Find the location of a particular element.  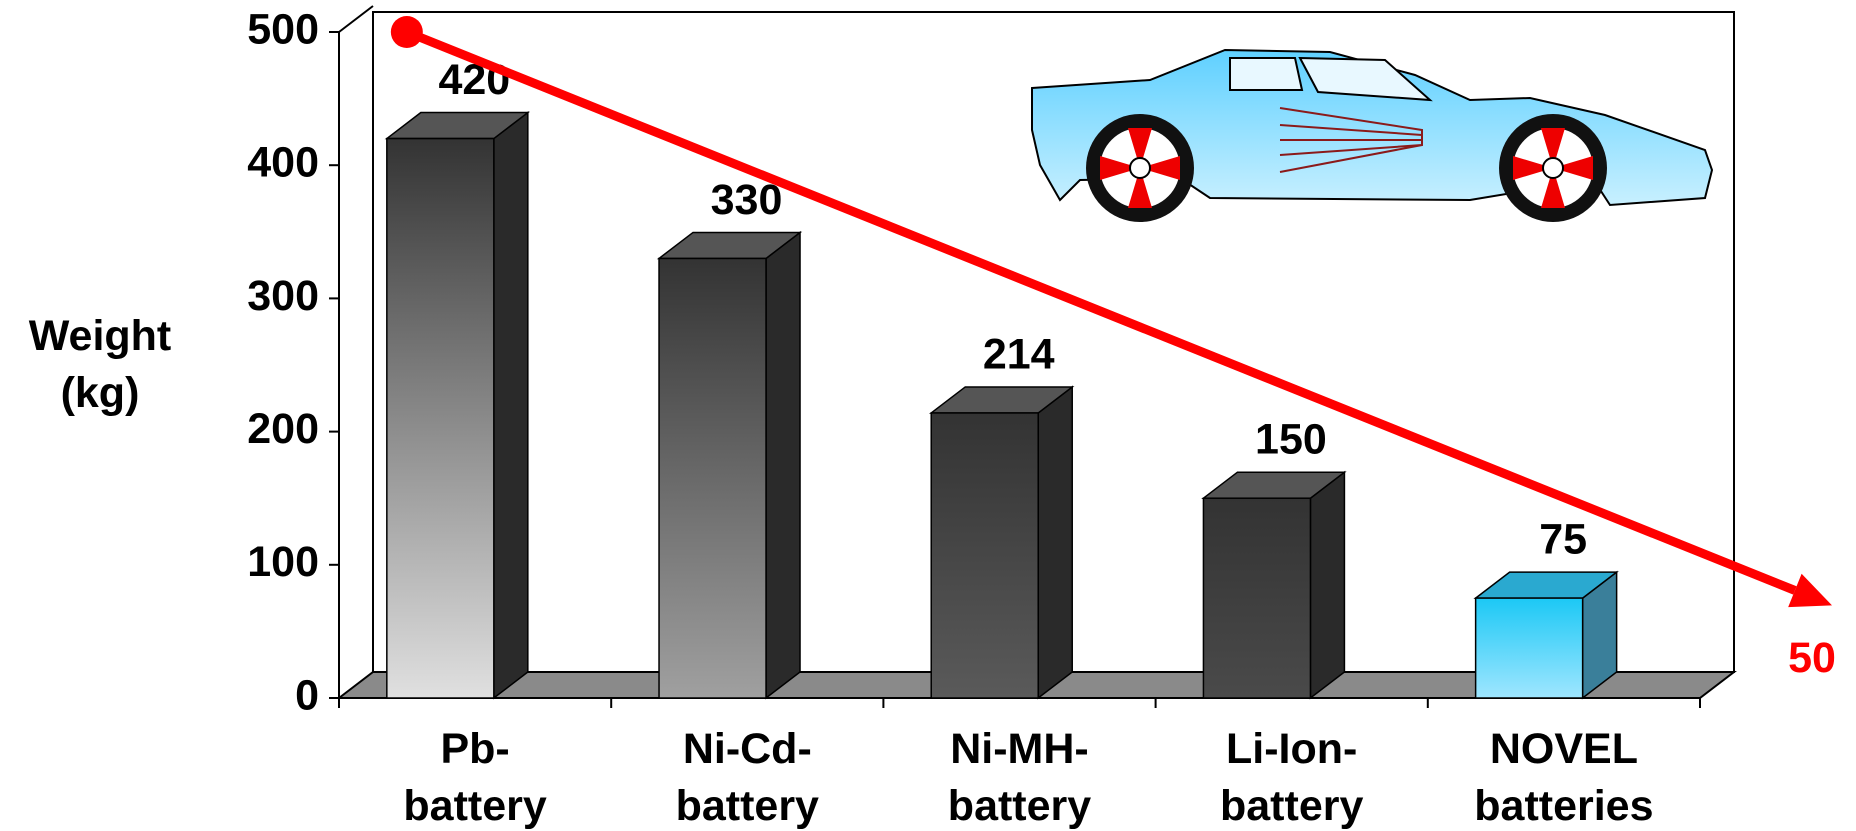

car-stripes is located at coordinates (1351, 140).